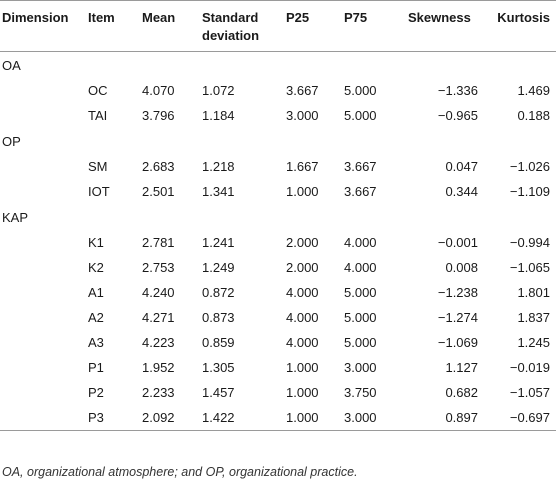  I want to click on table-row: SM 2.683 1.218 1.667 3.667 0.047 −1.026, so click(278, 166).